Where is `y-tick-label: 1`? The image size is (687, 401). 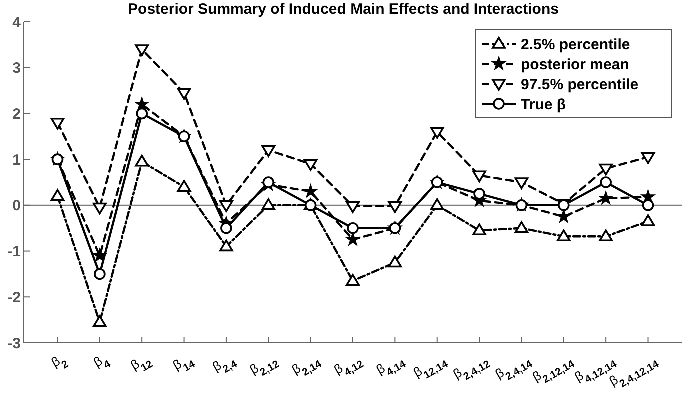 y-tick-label: 1 is located at coordinates (16, 160).